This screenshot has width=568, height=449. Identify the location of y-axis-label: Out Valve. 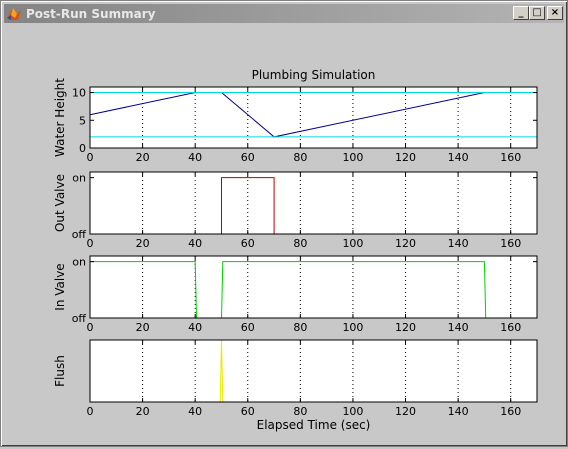
(60, 203).